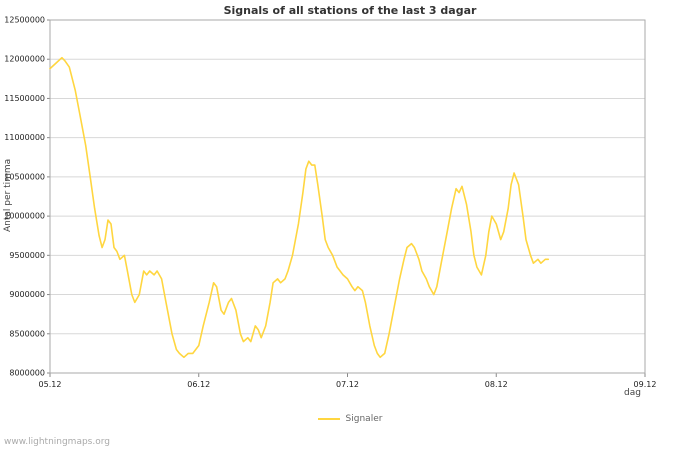 The width and height of the screenshot is (700, 450). What do you see at coordinates (24, 20) in the screenshot?
I see `svg-text: 12500000` at bounding box center [24, 20].